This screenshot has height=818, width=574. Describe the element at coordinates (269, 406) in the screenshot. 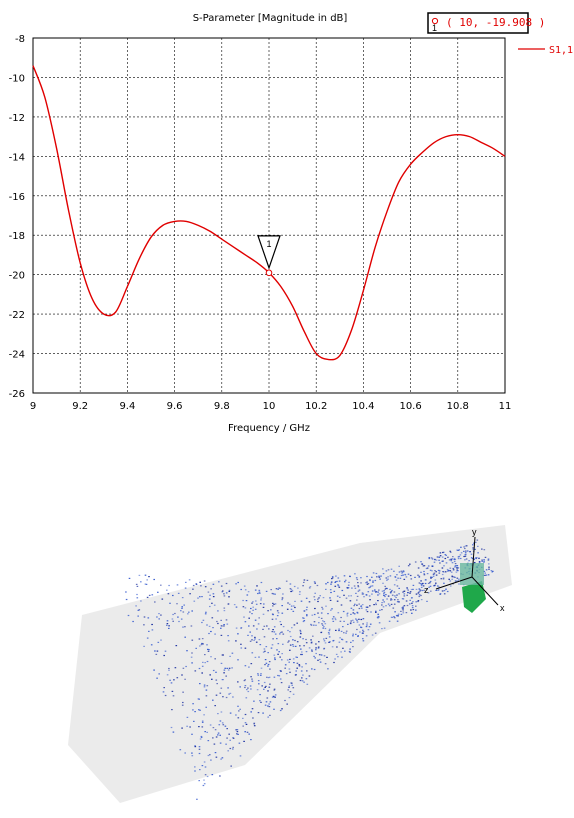

I see `x-tick-label: 10` at that location.